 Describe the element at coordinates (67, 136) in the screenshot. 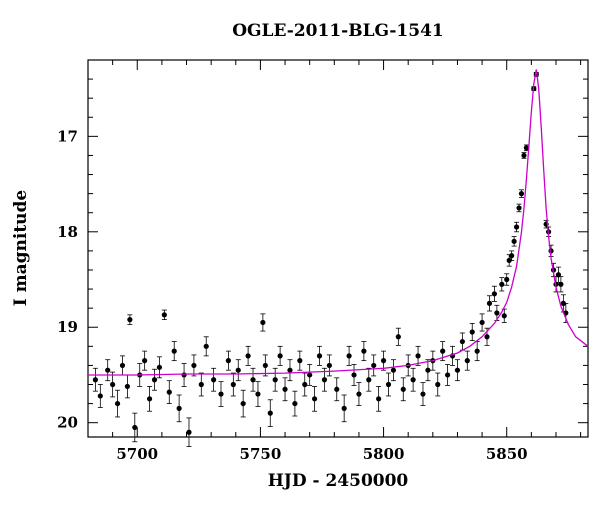

I see `y-tick-label: 17` at that location.